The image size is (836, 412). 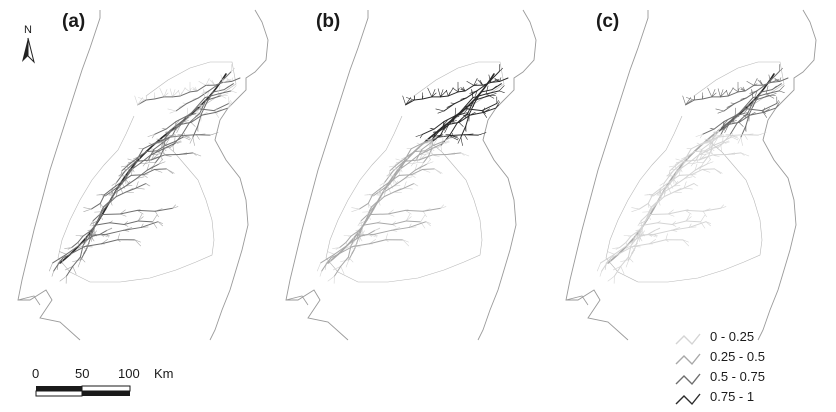 I want to click on legend-label-4: 0.75 - 1, so click(x=732, y=396).